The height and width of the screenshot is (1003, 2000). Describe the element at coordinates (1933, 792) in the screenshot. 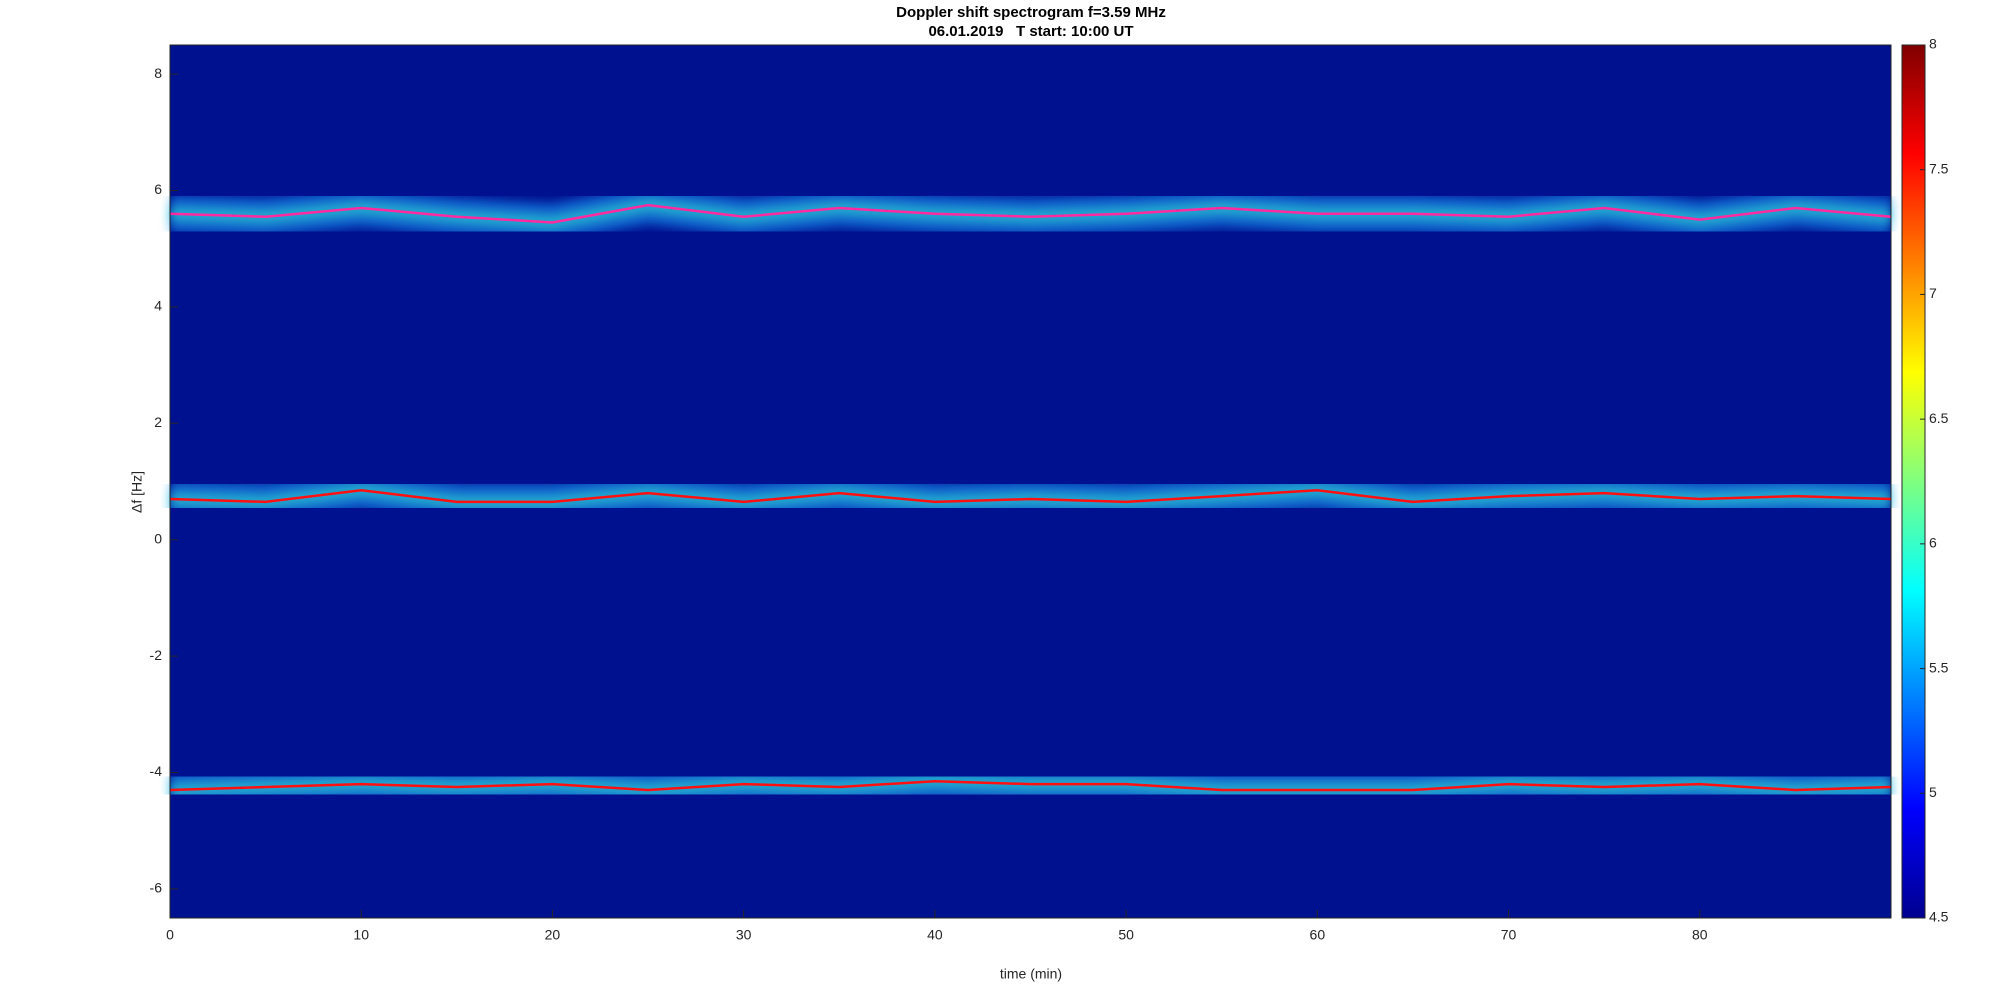

I see `colorbar-tick-label: 5` at that location.